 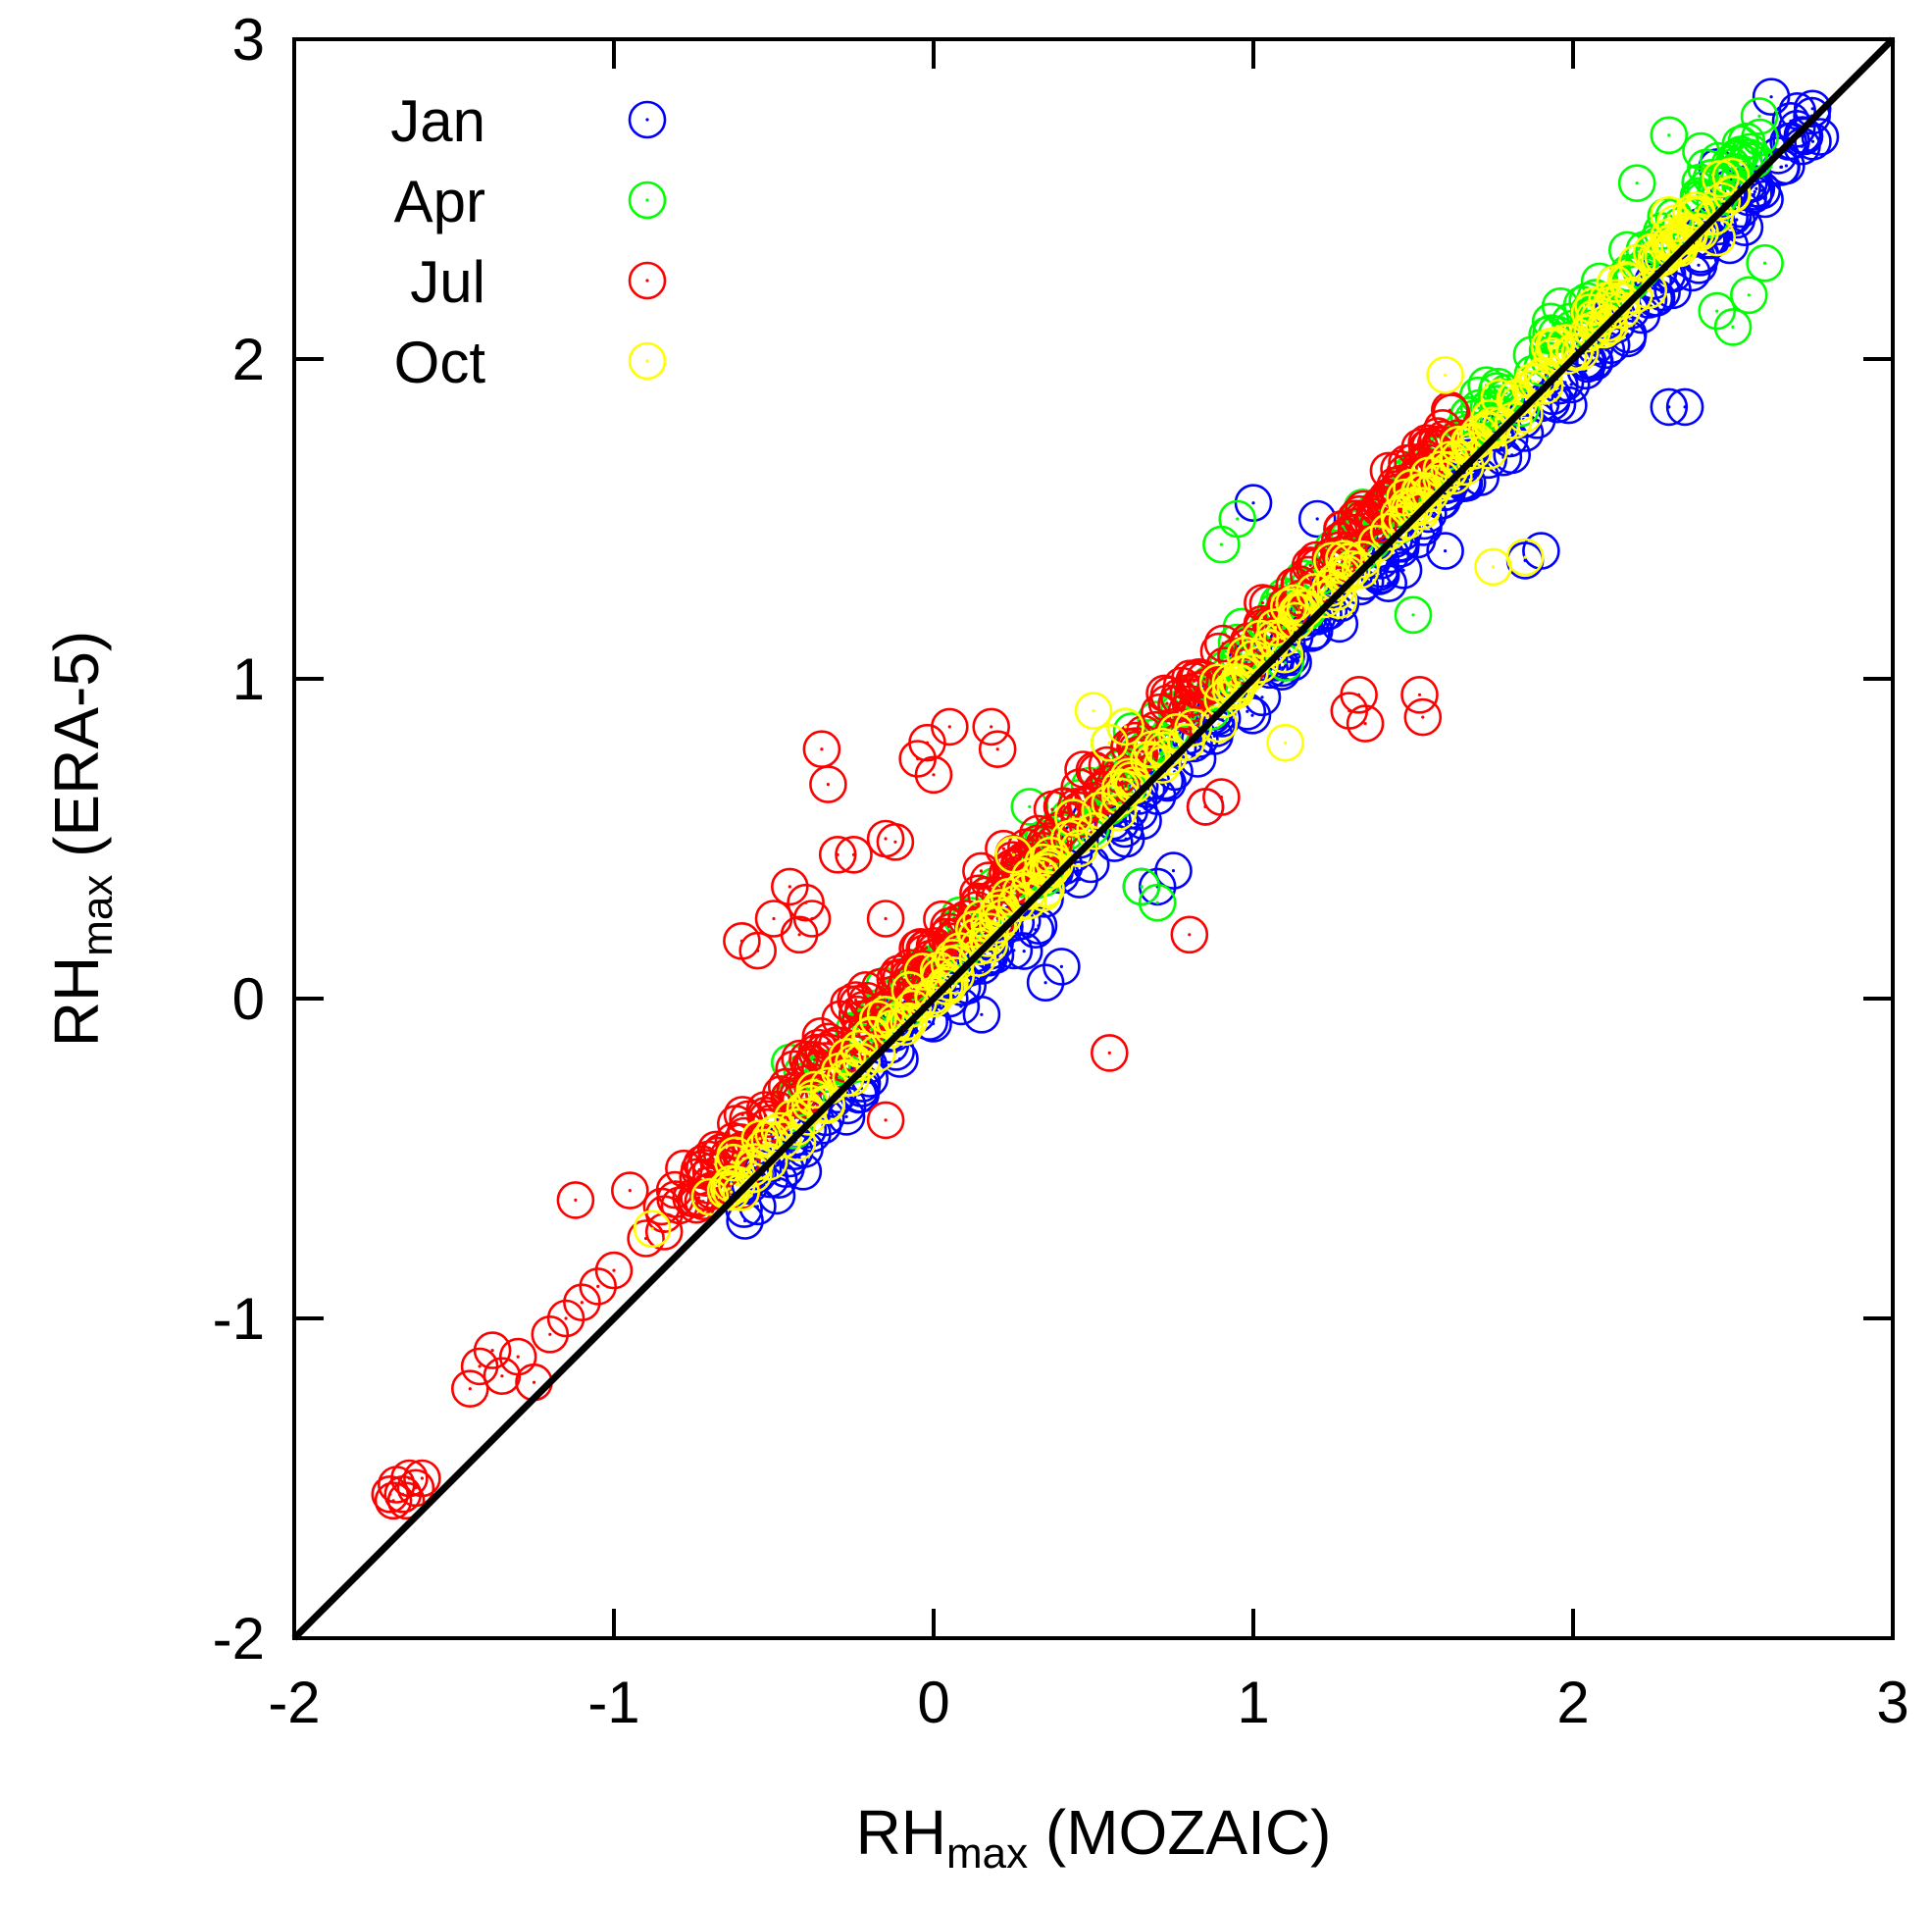 What do you see at coordinates (1180, 1832) in the screenshot?
I see `x-axis-title-suffix: (MOZAIC)` at bounding box center [1180, 1832].